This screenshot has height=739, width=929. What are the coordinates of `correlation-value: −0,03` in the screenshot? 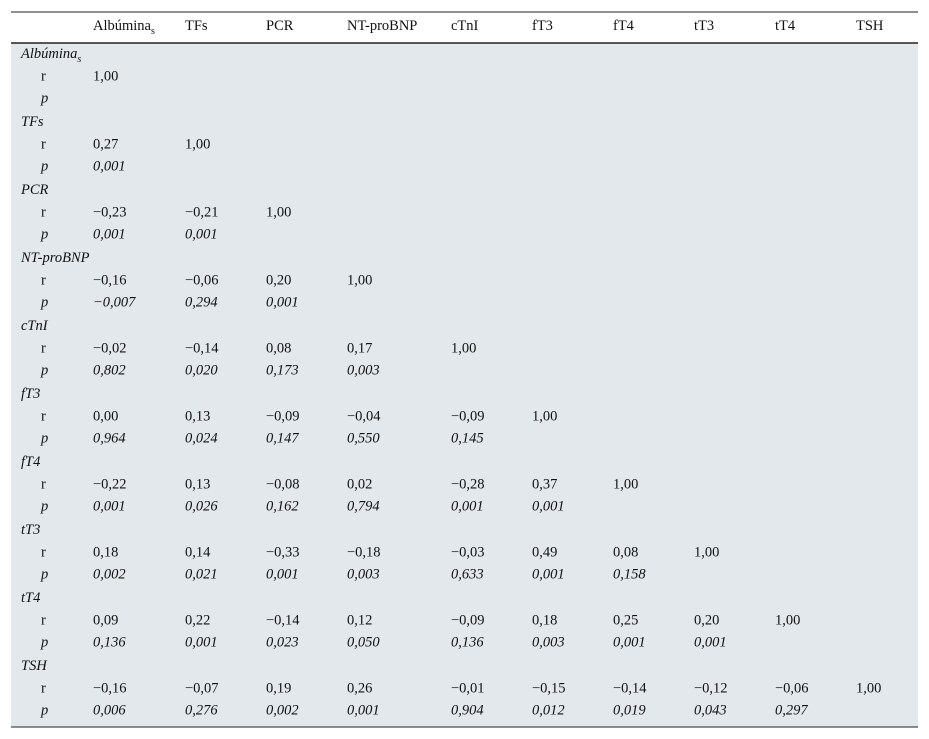 It's located at (468, 552).